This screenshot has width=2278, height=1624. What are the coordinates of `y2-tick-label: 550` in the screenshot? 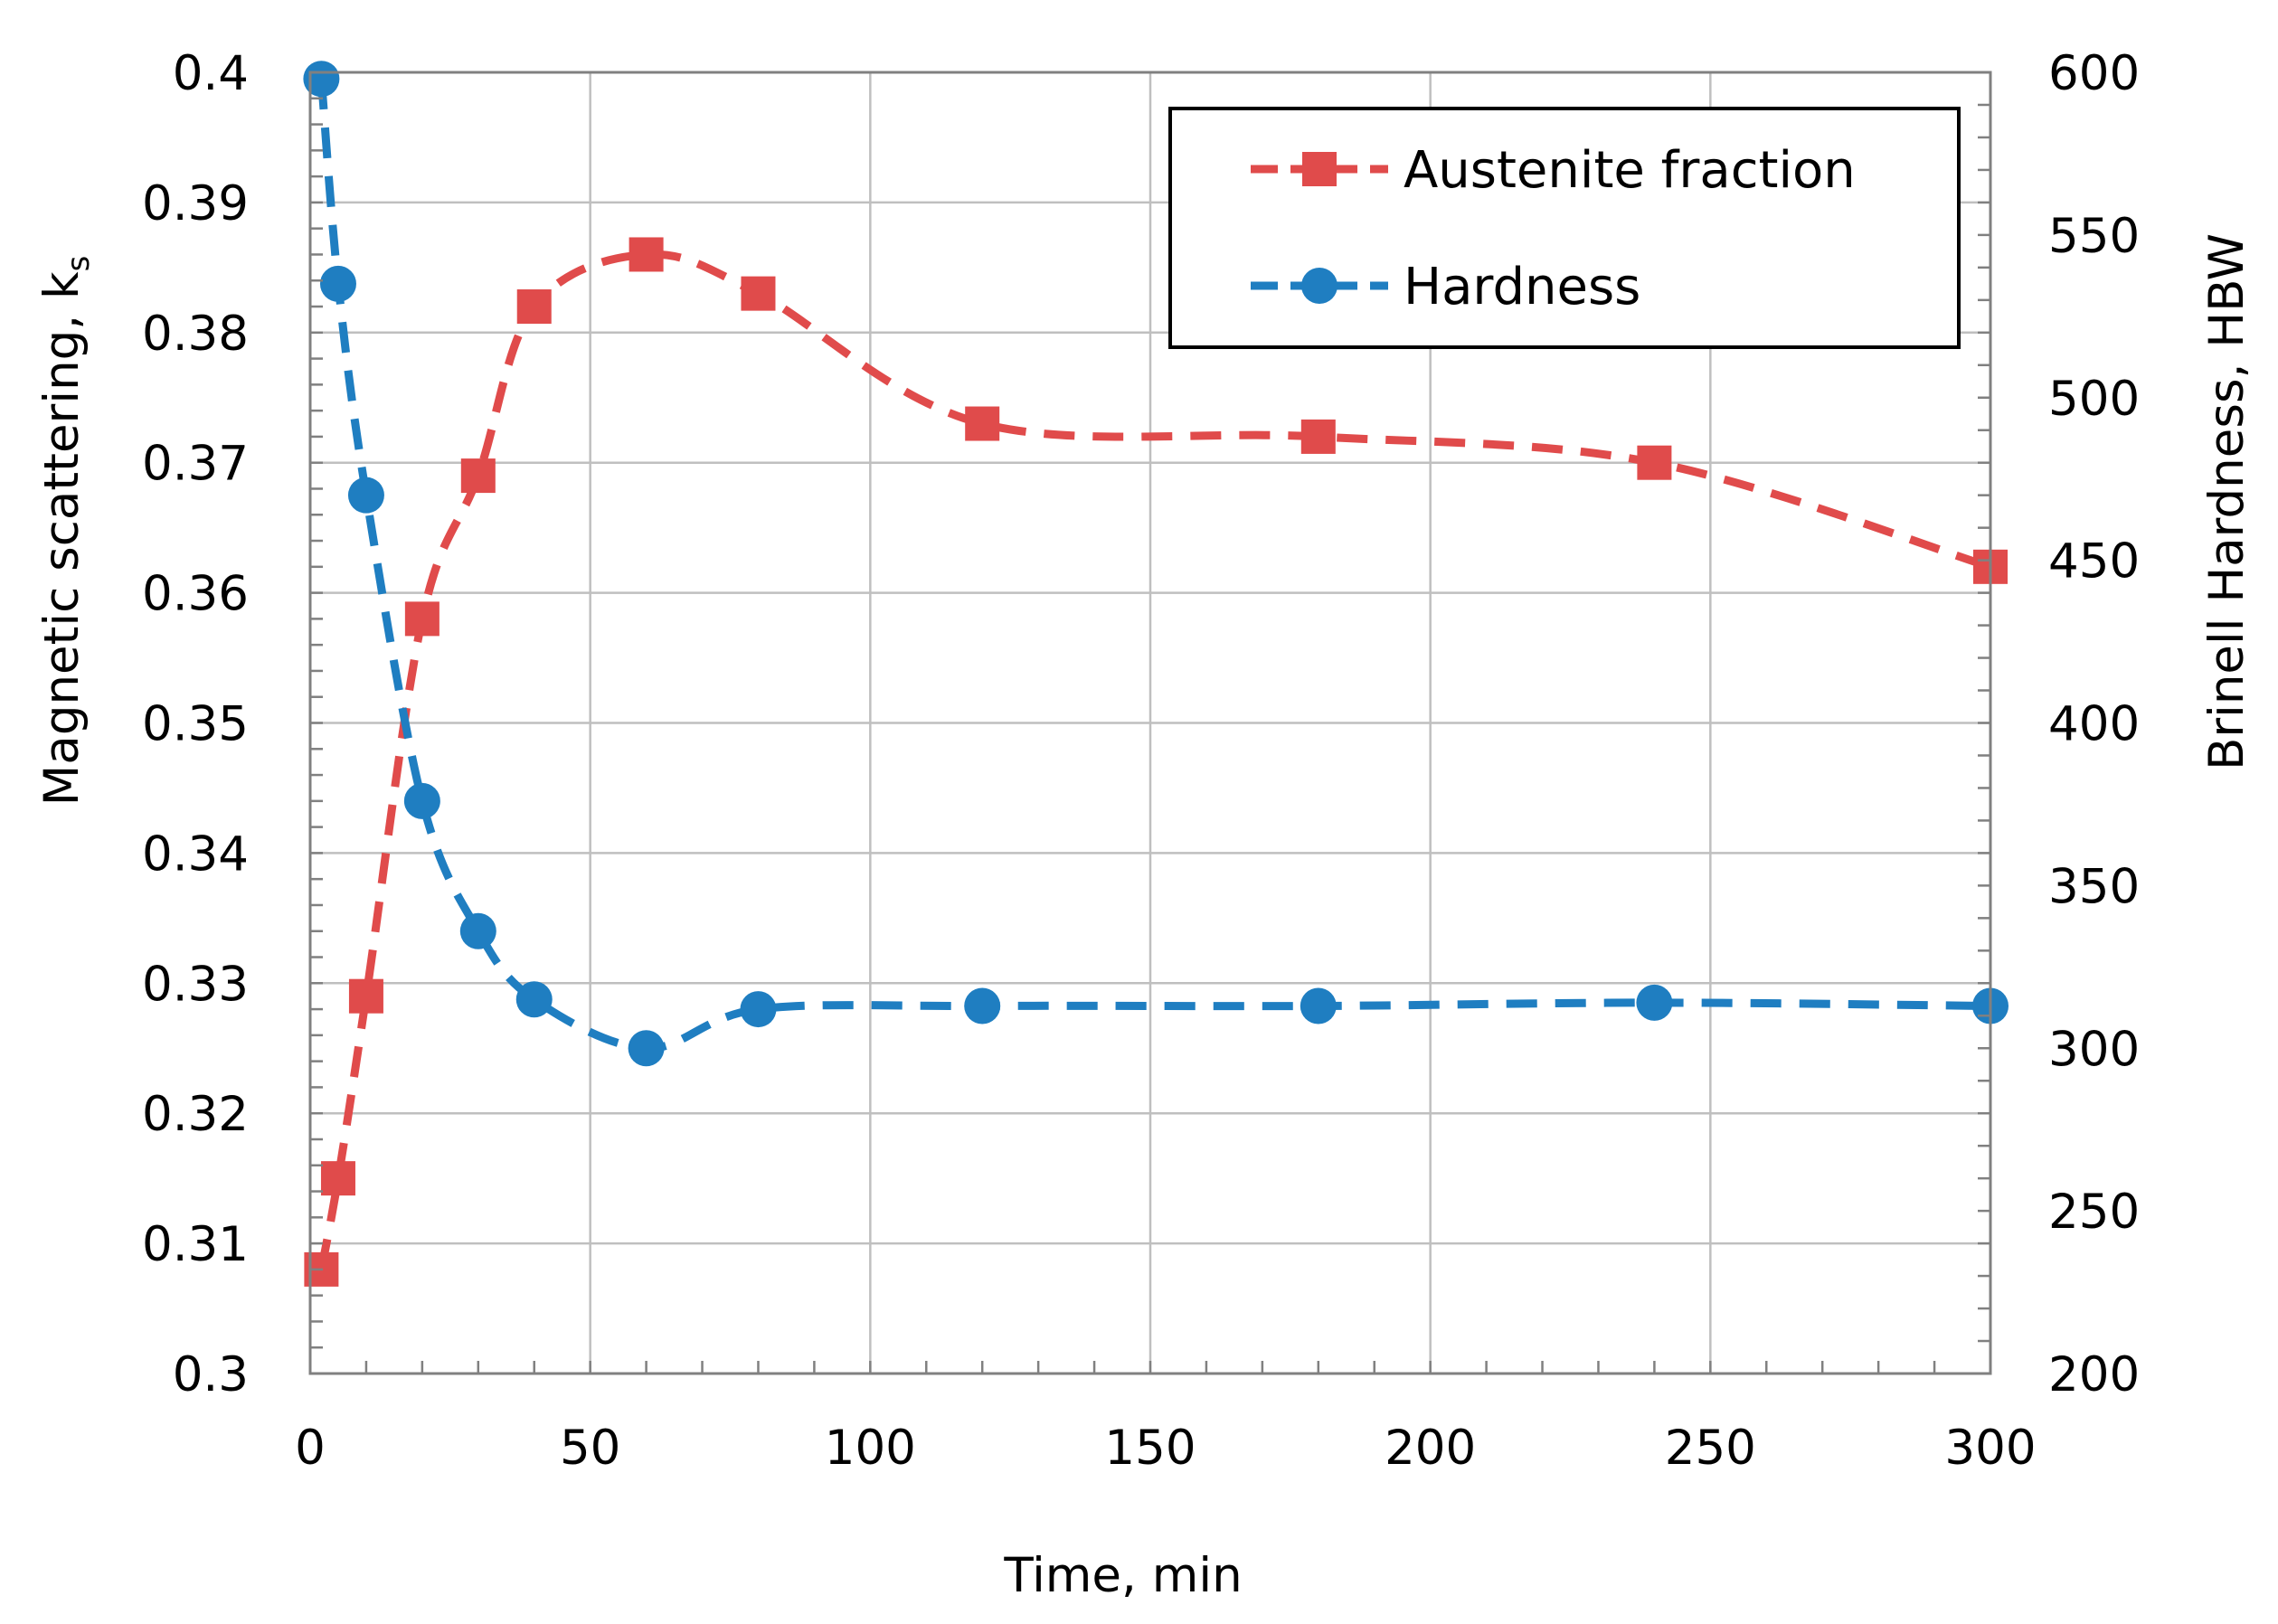 It's located at (2094, 236).